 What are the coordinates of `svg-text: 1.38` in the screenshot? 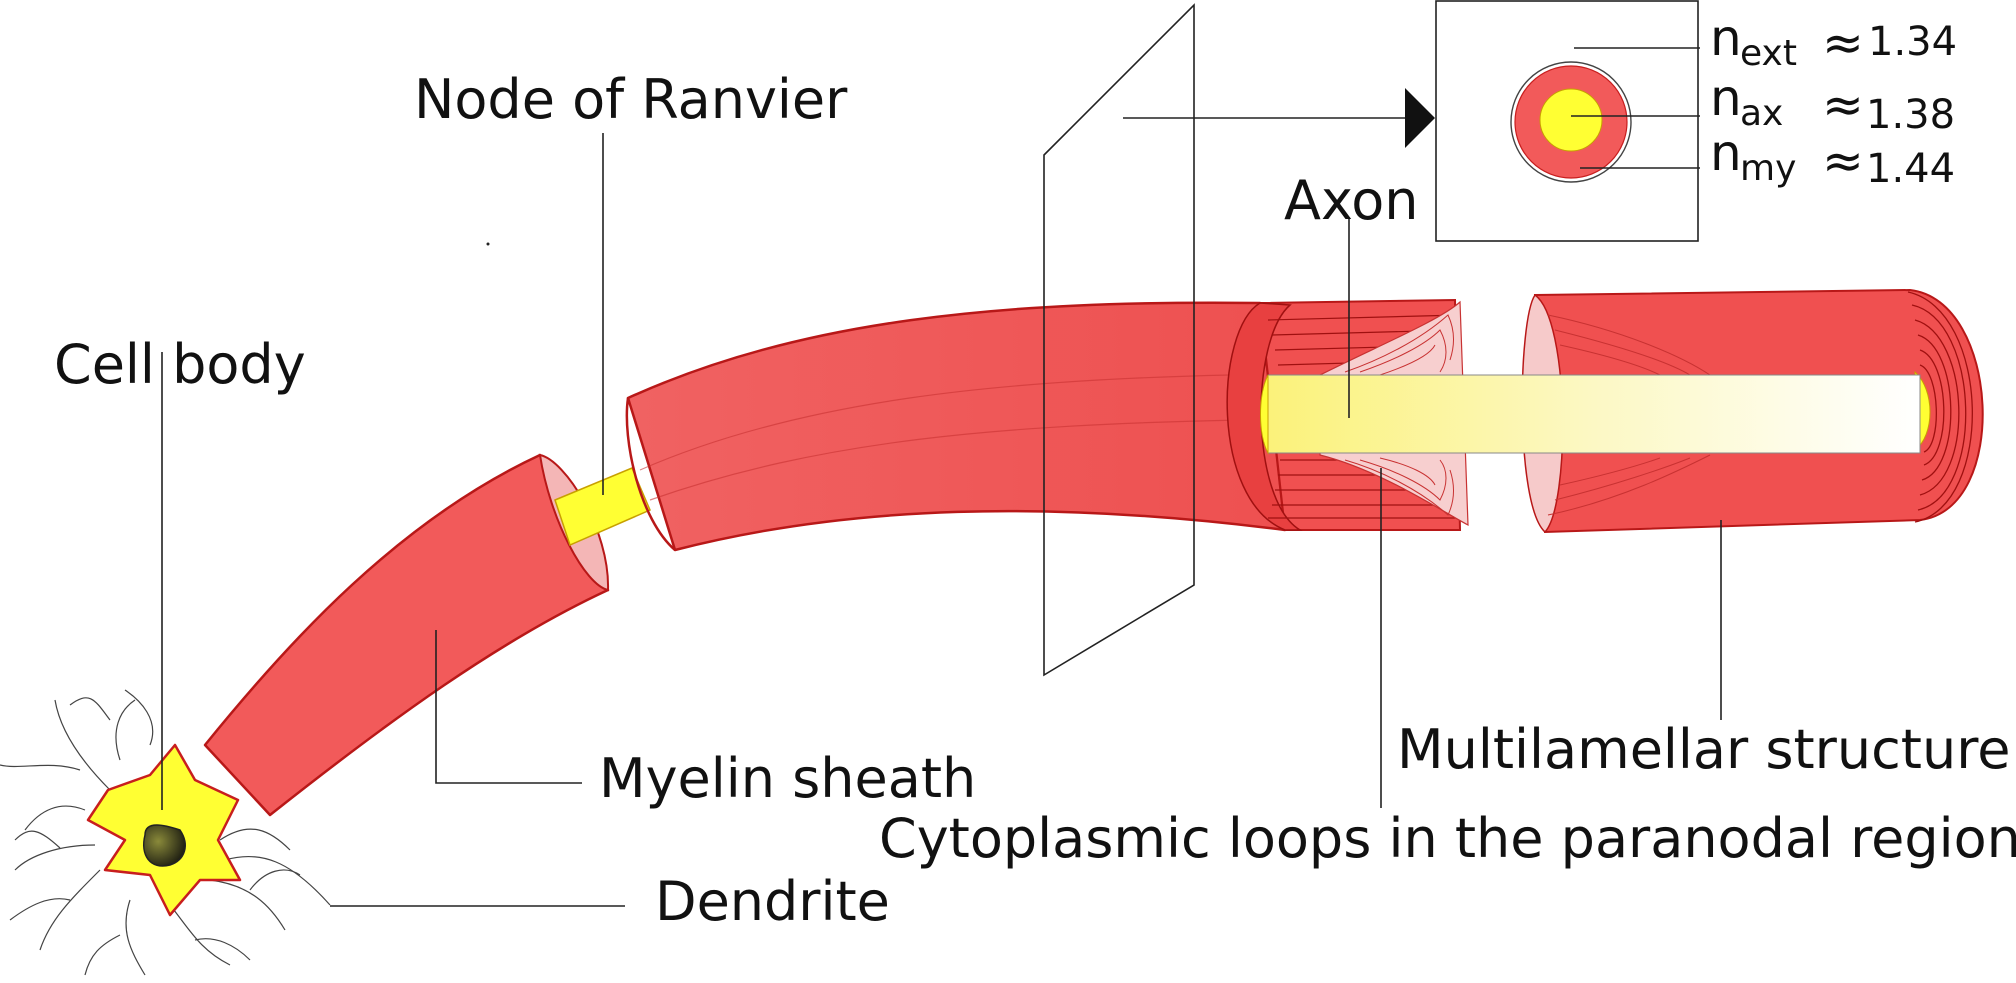 It's located at (1910, 115).